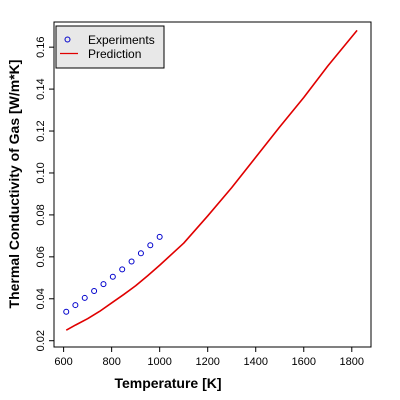 Image resolution: width=400 pixels, height=400 pixels. Describe the element at coordinates (67, 39) in the screenshot. I see `legend-marker-experiments` at that location.